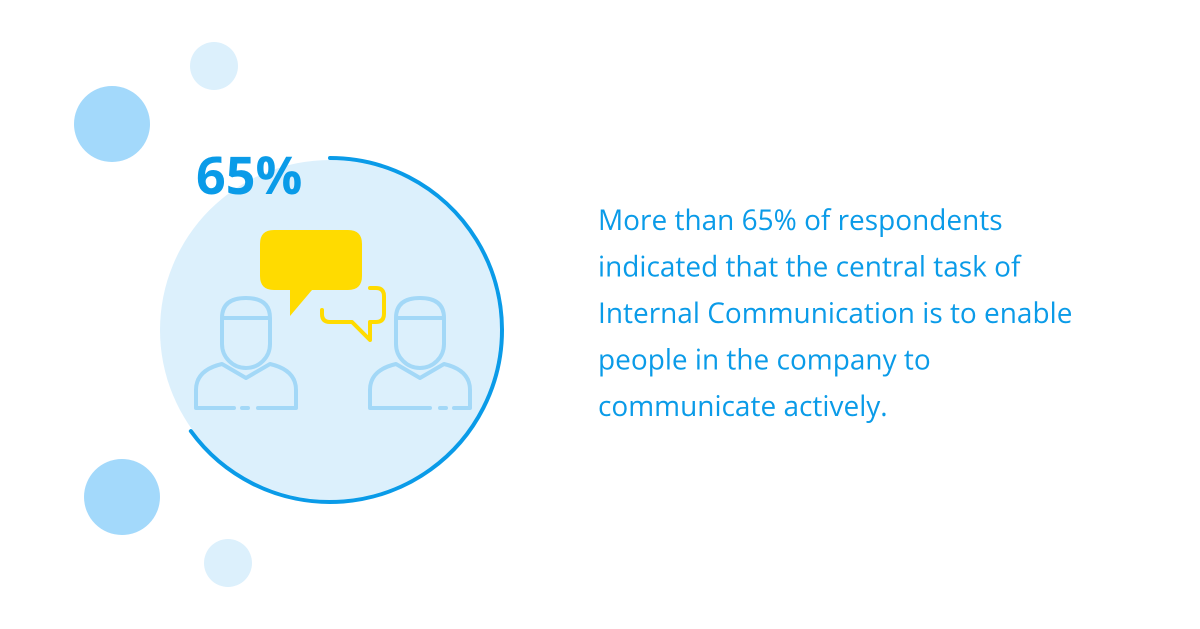 Image resolution: width=1200 pixels, height=629 pixels. Describe the element at coordinates (835, 313) in the screenshot. I see `description-line: Internal Communication is to enable` at that location.